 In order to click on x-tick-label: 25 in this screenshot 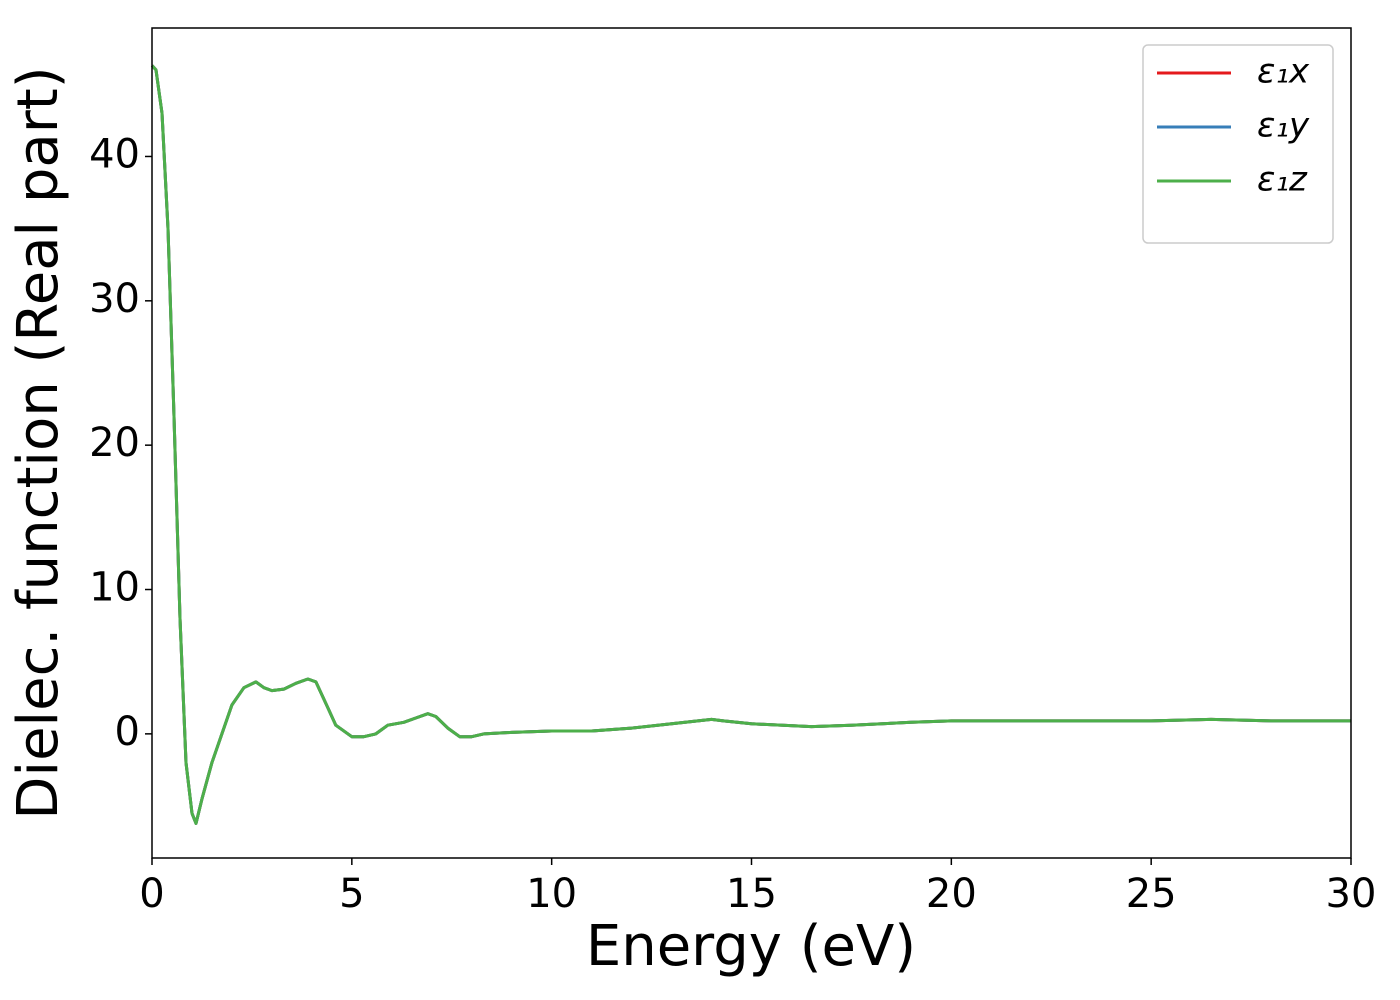, I will do `click(1151, 894)`.